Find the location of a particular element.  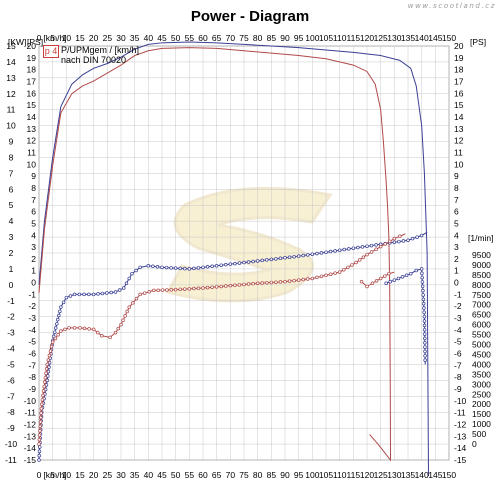

right-ps-tick-label: -14 is located at coordinates (460, 448).